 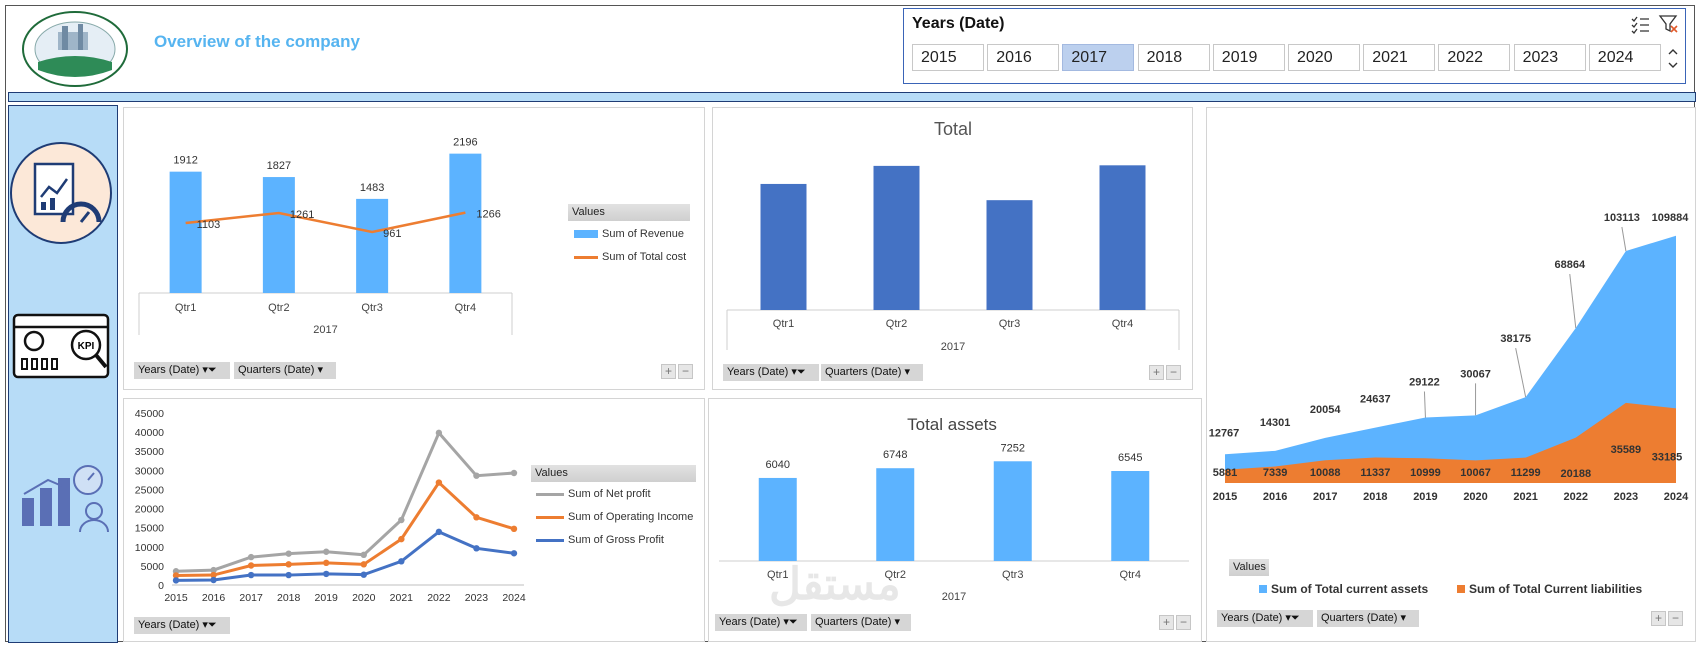 I want to click on legend-item-total-cost: Sum of Total cost, so click(x=630, y=257).